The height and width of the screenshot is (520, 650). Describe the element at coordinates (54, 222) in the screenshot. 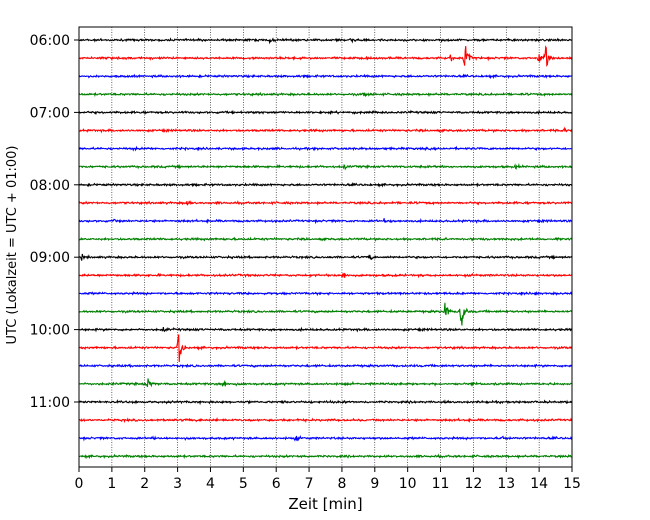

I see `y-axis-ticks: 06:00 07:00 08:00 09:00 10:00 11:00` at that location.